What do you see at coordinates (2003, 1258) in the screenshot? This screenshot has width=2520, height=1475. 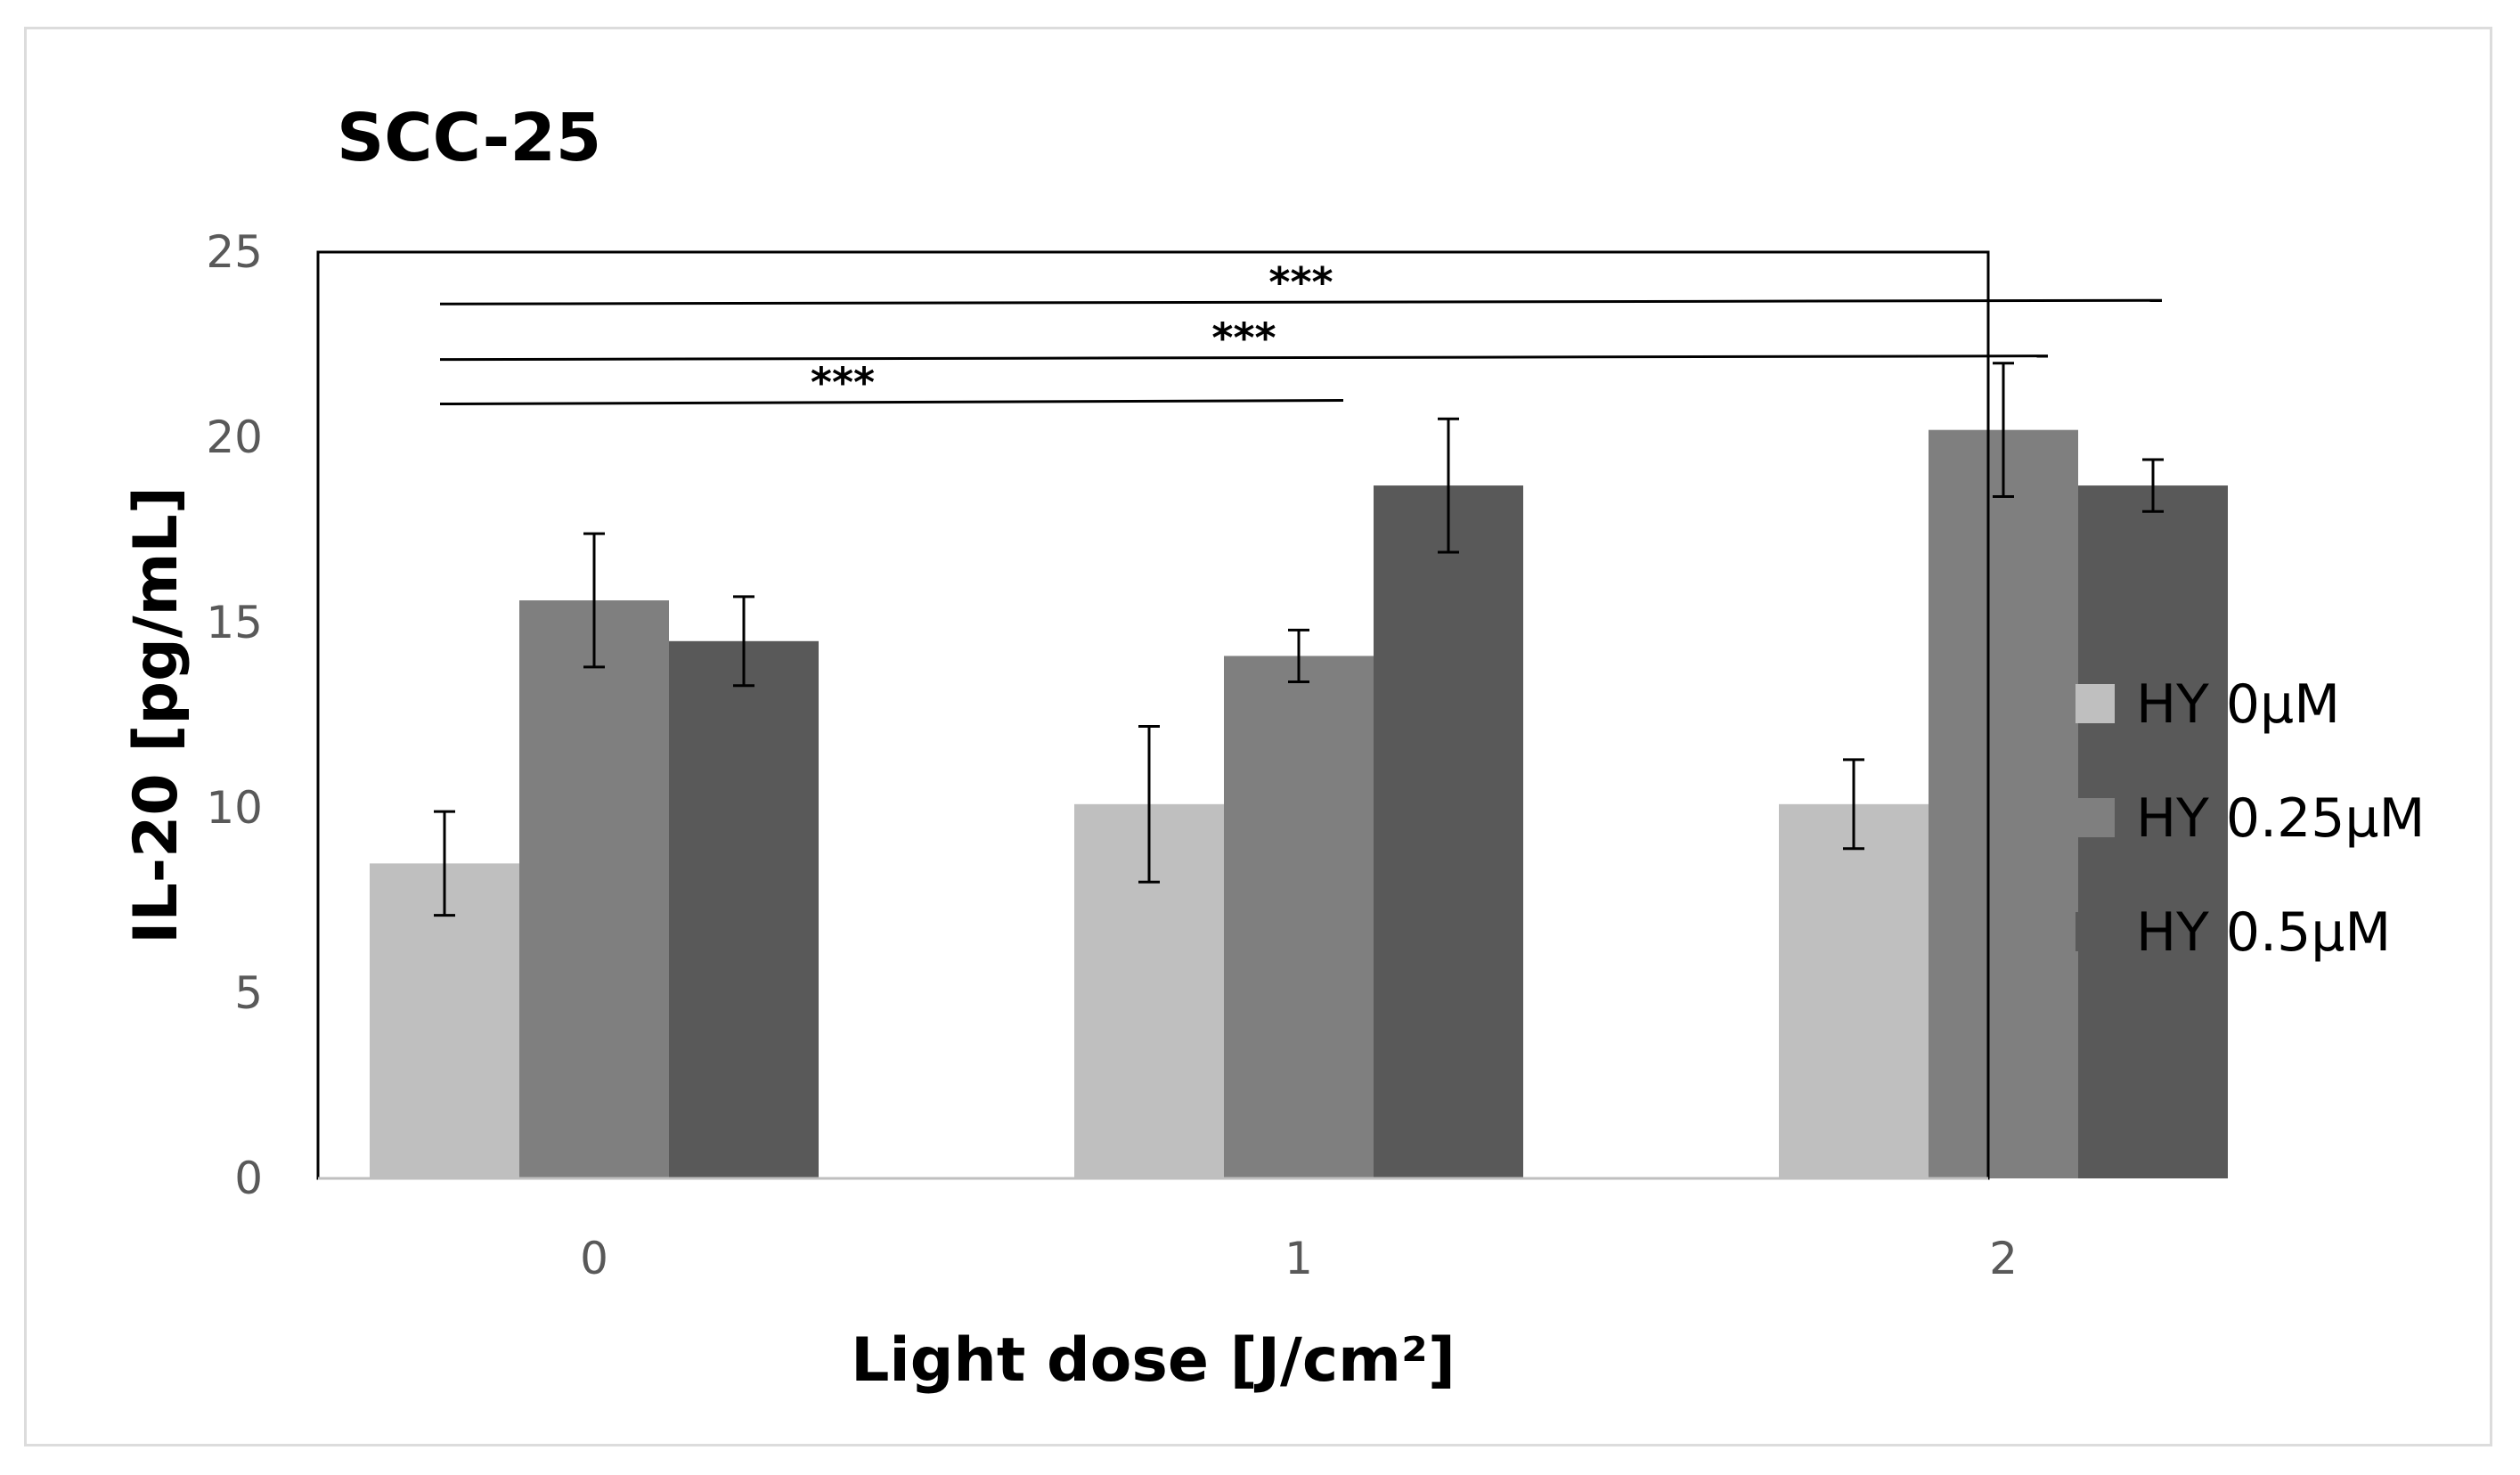 I see `x-tick-label: 2` at bounding box center [2003, 1258].